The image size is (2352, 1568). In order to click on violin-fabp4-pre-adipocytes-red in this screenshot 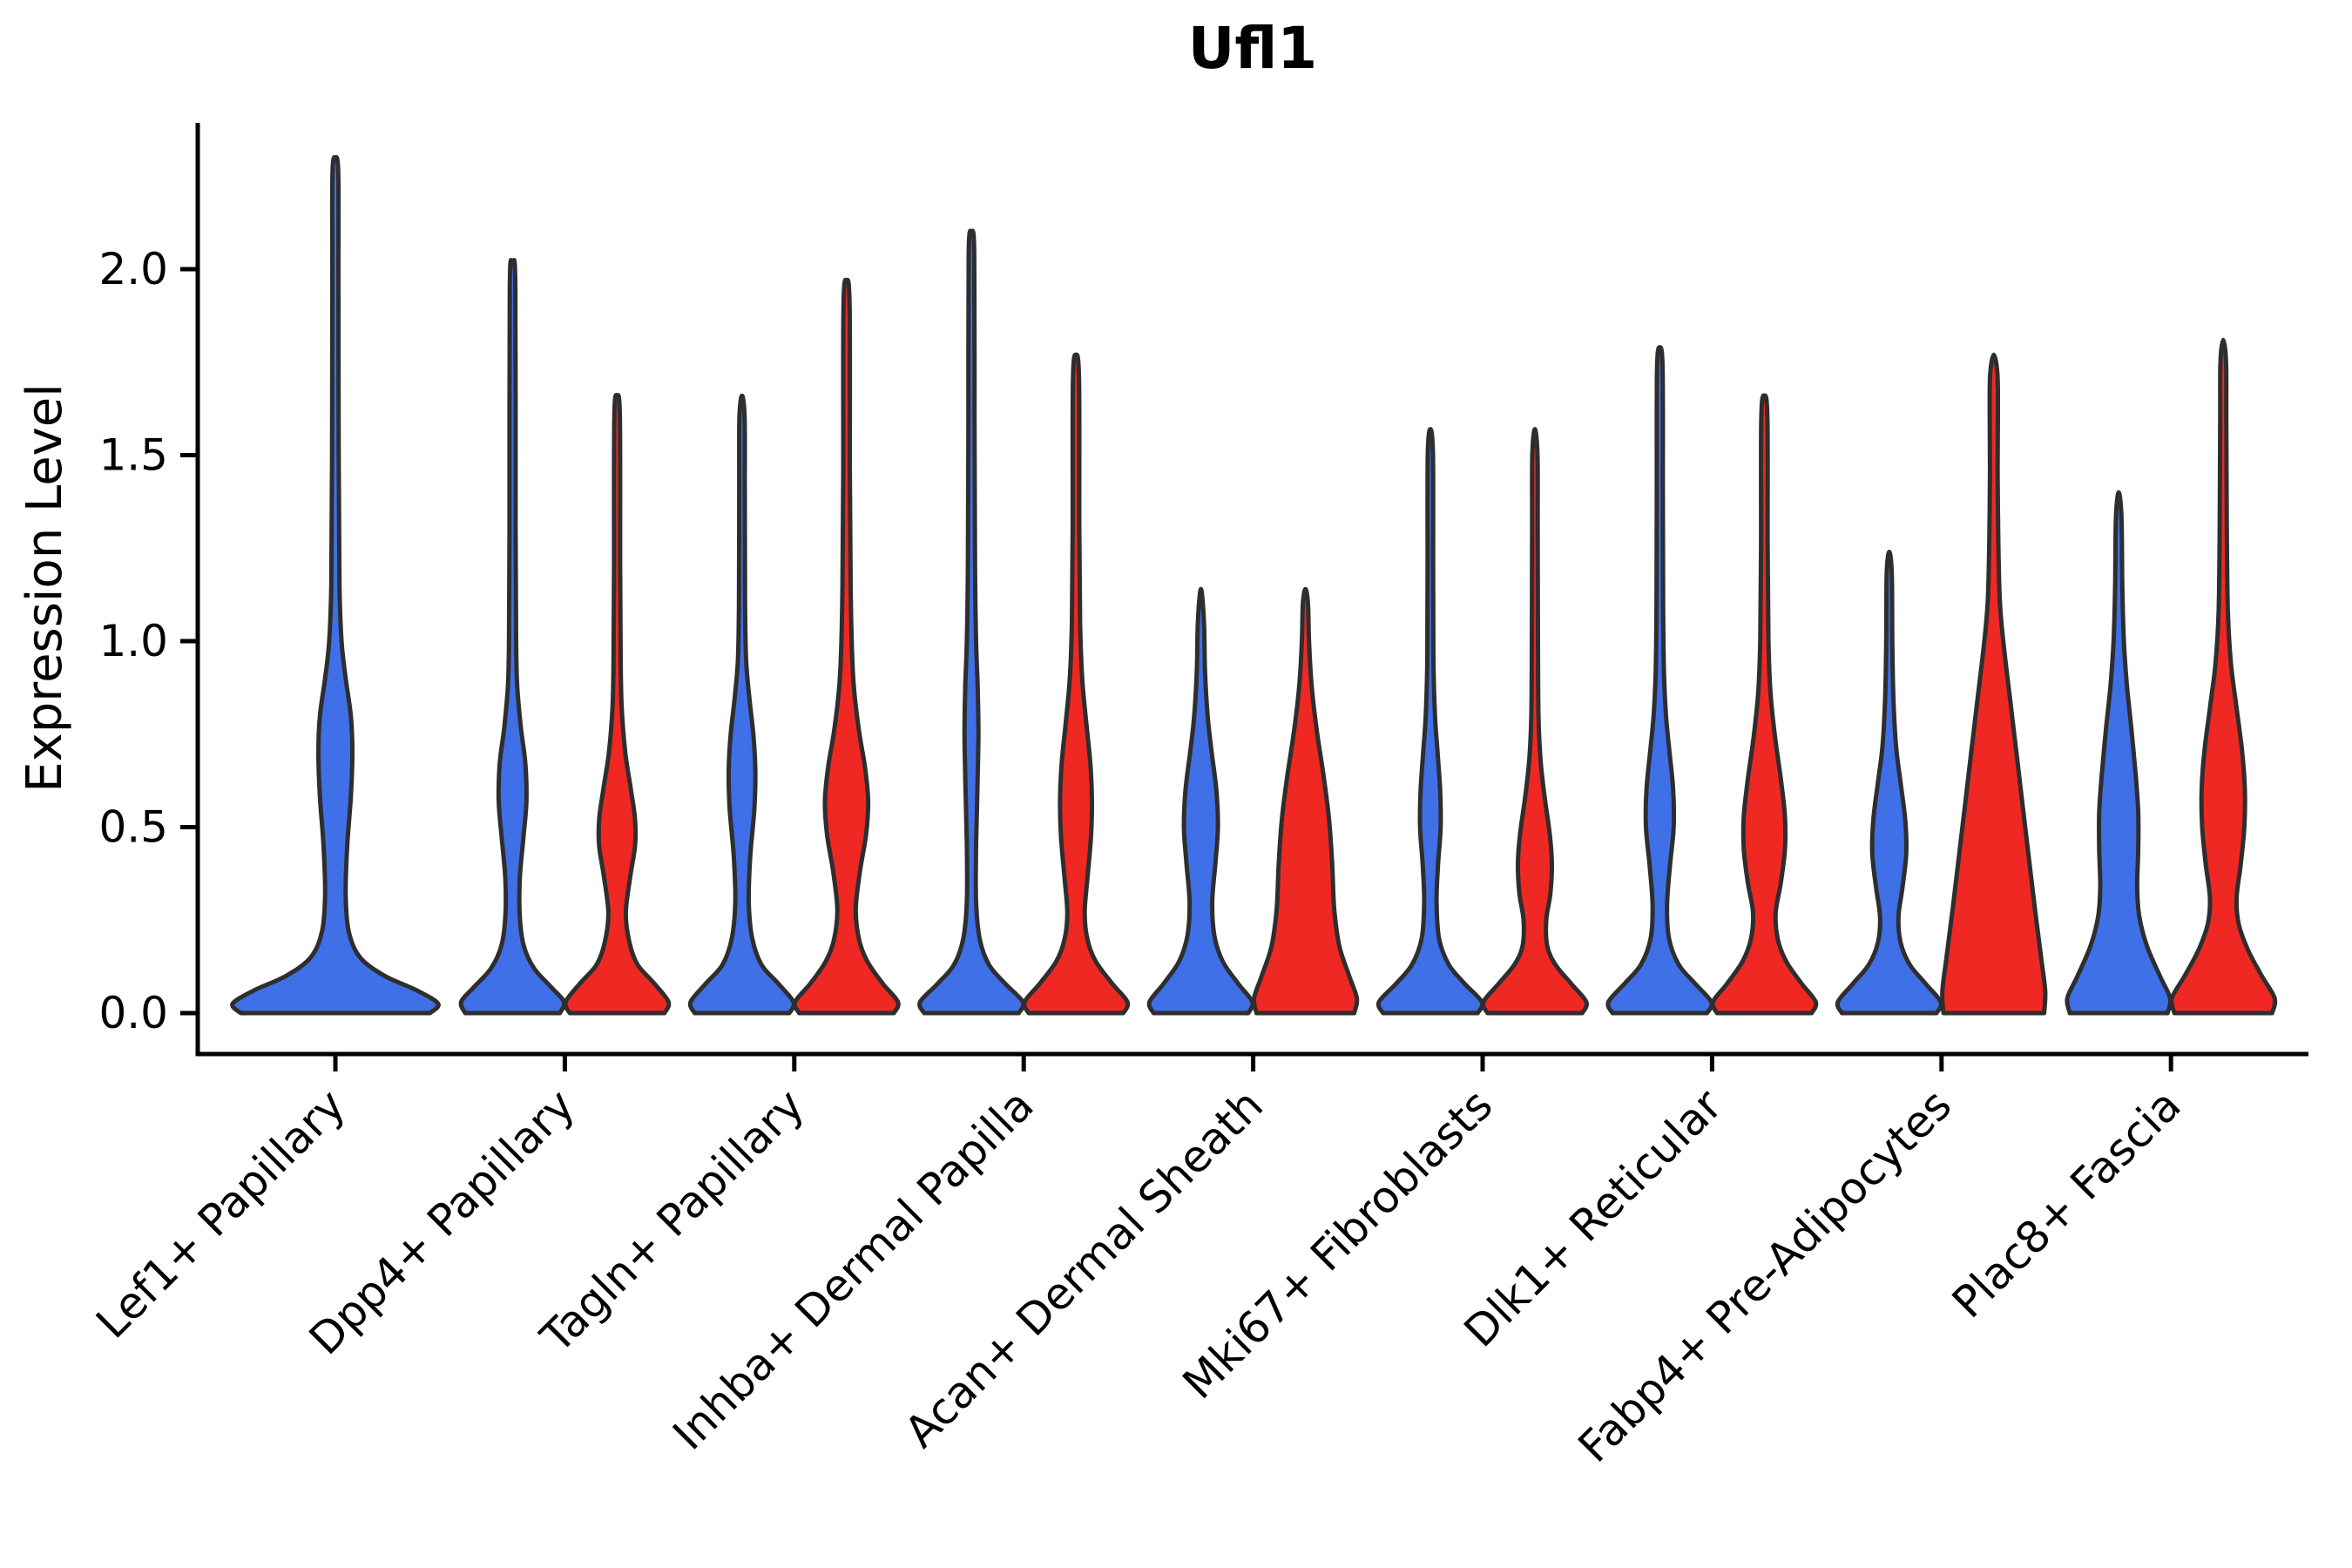, I will do `click(1994, 684)`.